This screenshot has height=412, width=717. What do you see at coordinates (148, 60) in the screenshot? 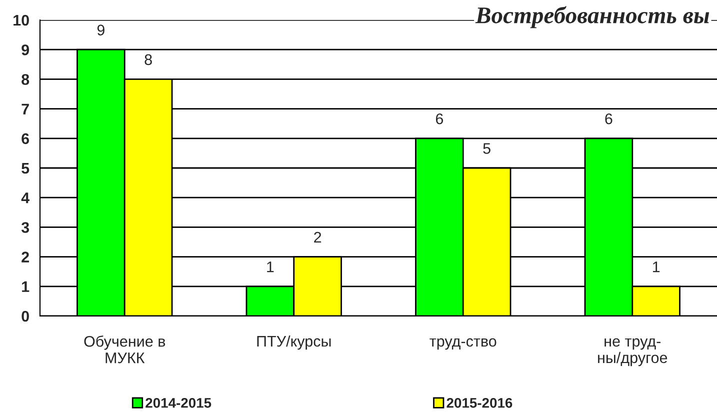
I see `data-label: 8` at bounding box center [148, 60].